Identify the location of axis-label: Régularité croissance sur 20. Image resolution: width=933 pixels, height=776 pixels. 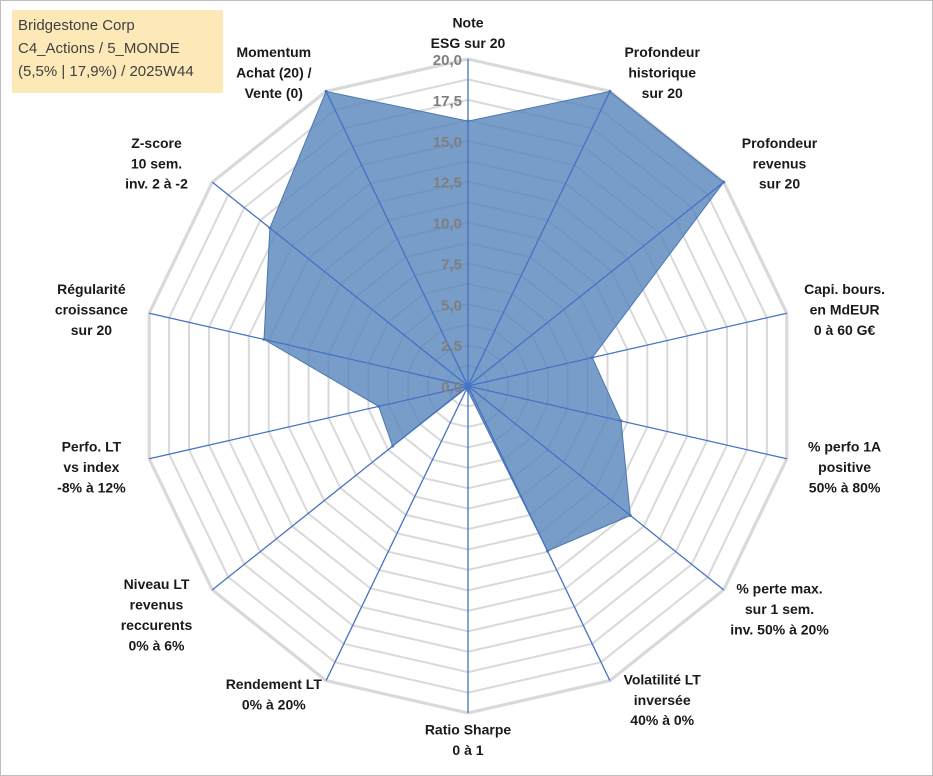
(91, 309).